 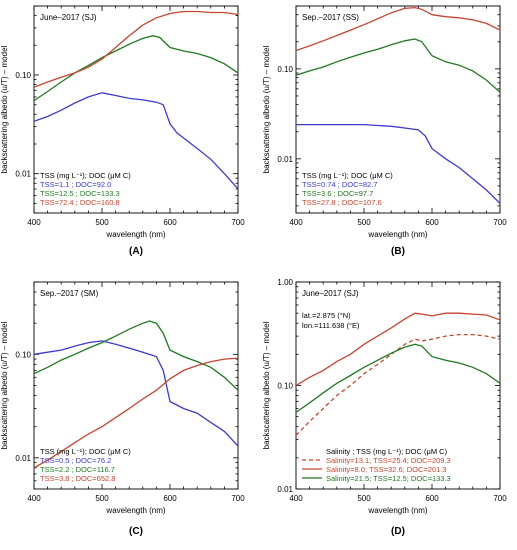 I want to click on chart-title: Sep.–2017 (SS), so click(x=330, y=17).